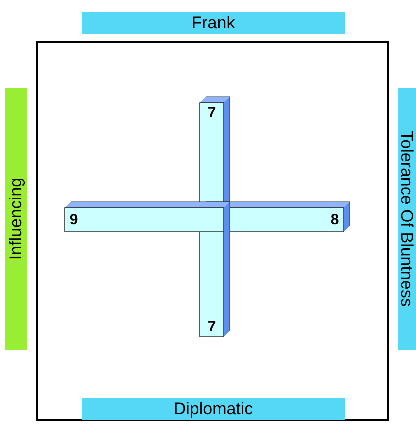  What do you see at coordinates (335, 220) in the screenshot?
I see `data-label: 8` at bounding box center [335, 220].